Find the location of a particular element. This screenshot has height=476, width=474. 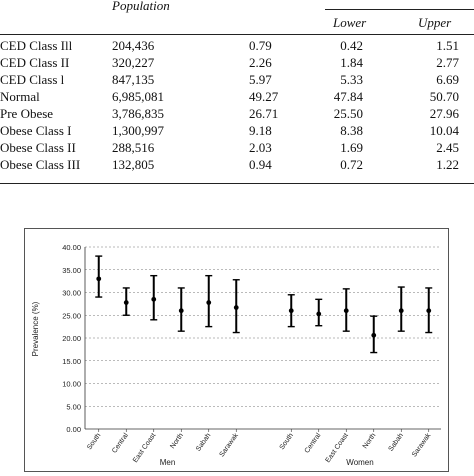

y-tick-label: 10.00 is located at coordinates (71, 384).